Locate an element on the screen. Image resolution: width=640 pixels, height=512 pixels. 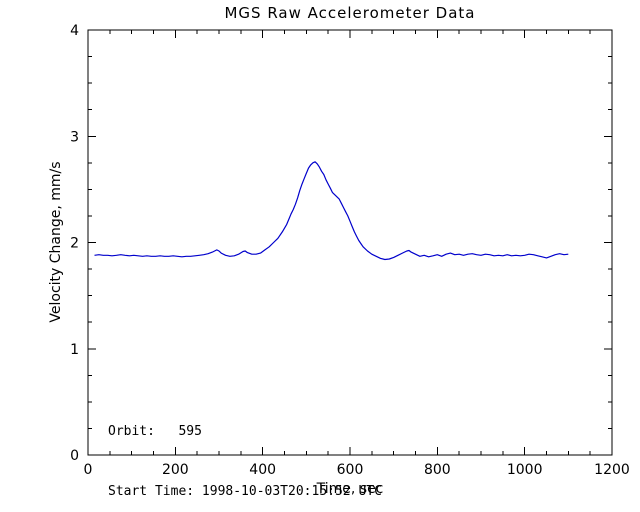
x-tick-label: 1200 is located at coordinates (612, 470).